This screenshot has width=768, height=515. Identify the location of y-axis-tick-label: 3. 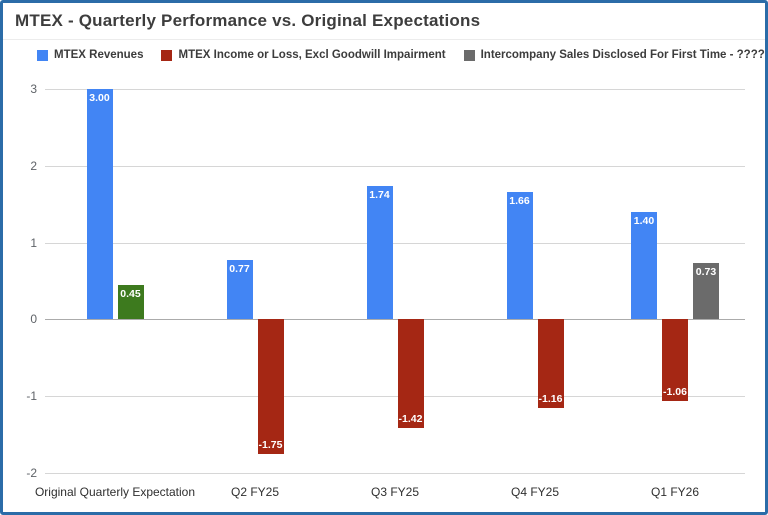
(33, 89).